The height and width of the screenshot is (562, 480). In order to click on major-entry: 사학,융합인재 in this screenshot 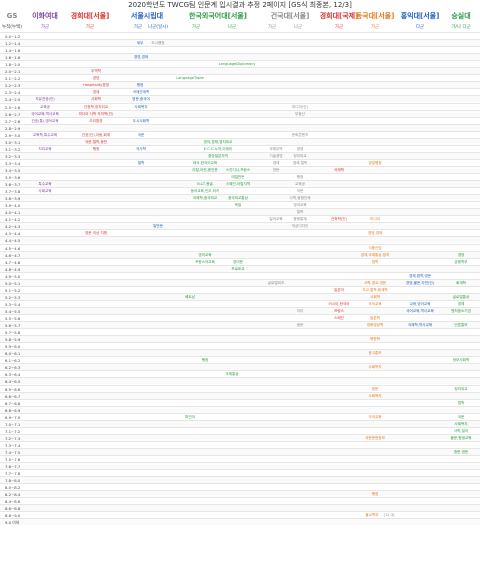, I will do `click(300, 198)`.